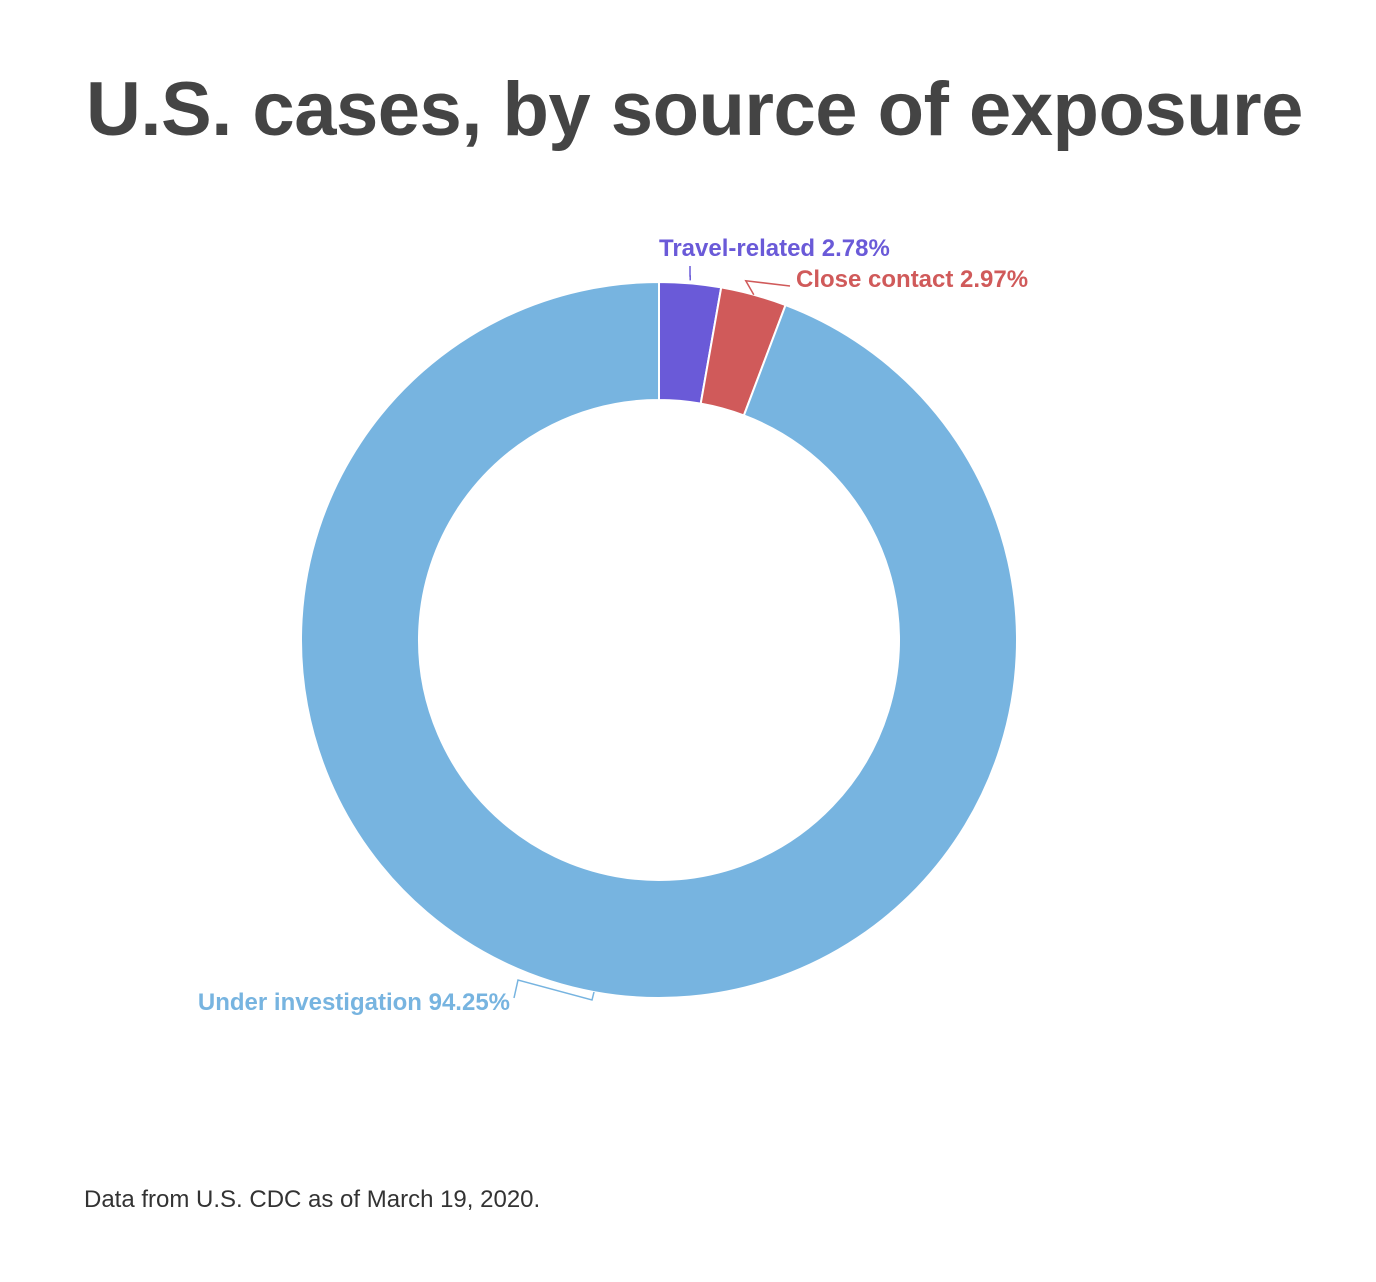 This screenshot has width=1376, height=1282. What do you see at coordinates (312, 1199) in the screenshot?
I see `source-note: Data from U.S. CDC as of March 19, 2020.` at bounding box center [312, 1199].